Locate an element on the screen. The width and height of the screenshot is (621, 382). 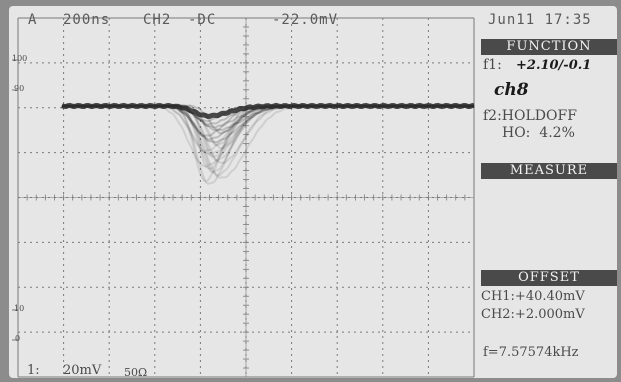
datetime-readout: Jun11 17:35 is located at coordinates (540, 20).